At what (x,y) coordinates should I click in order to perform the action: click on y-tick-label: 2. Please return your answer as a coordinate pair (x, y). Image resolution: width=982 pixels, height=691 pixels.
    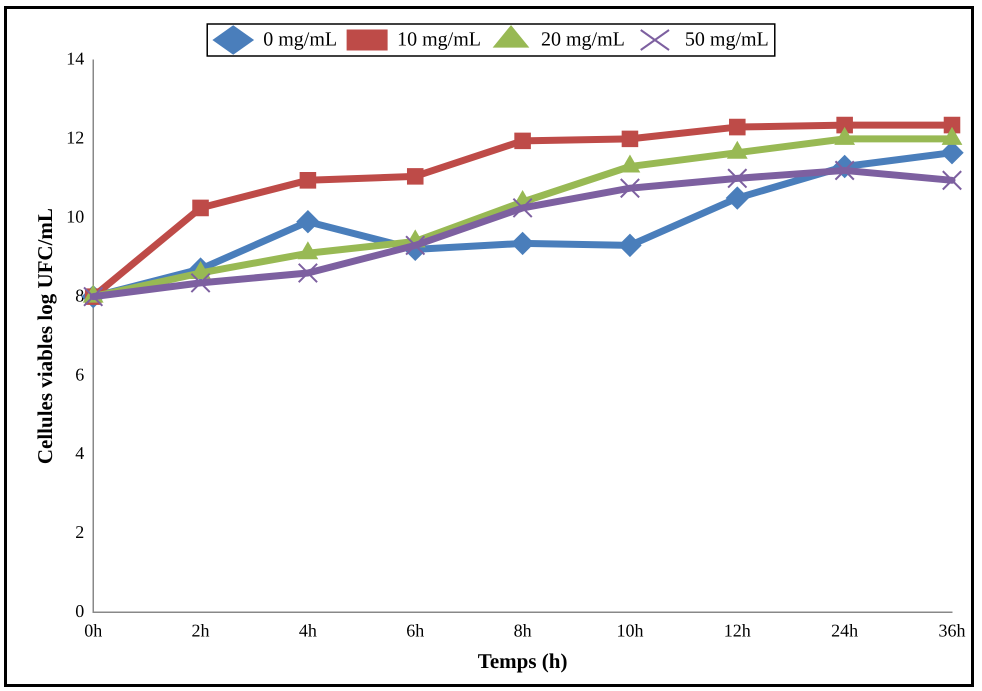
    Looking at the image, I should click on (79, 532).